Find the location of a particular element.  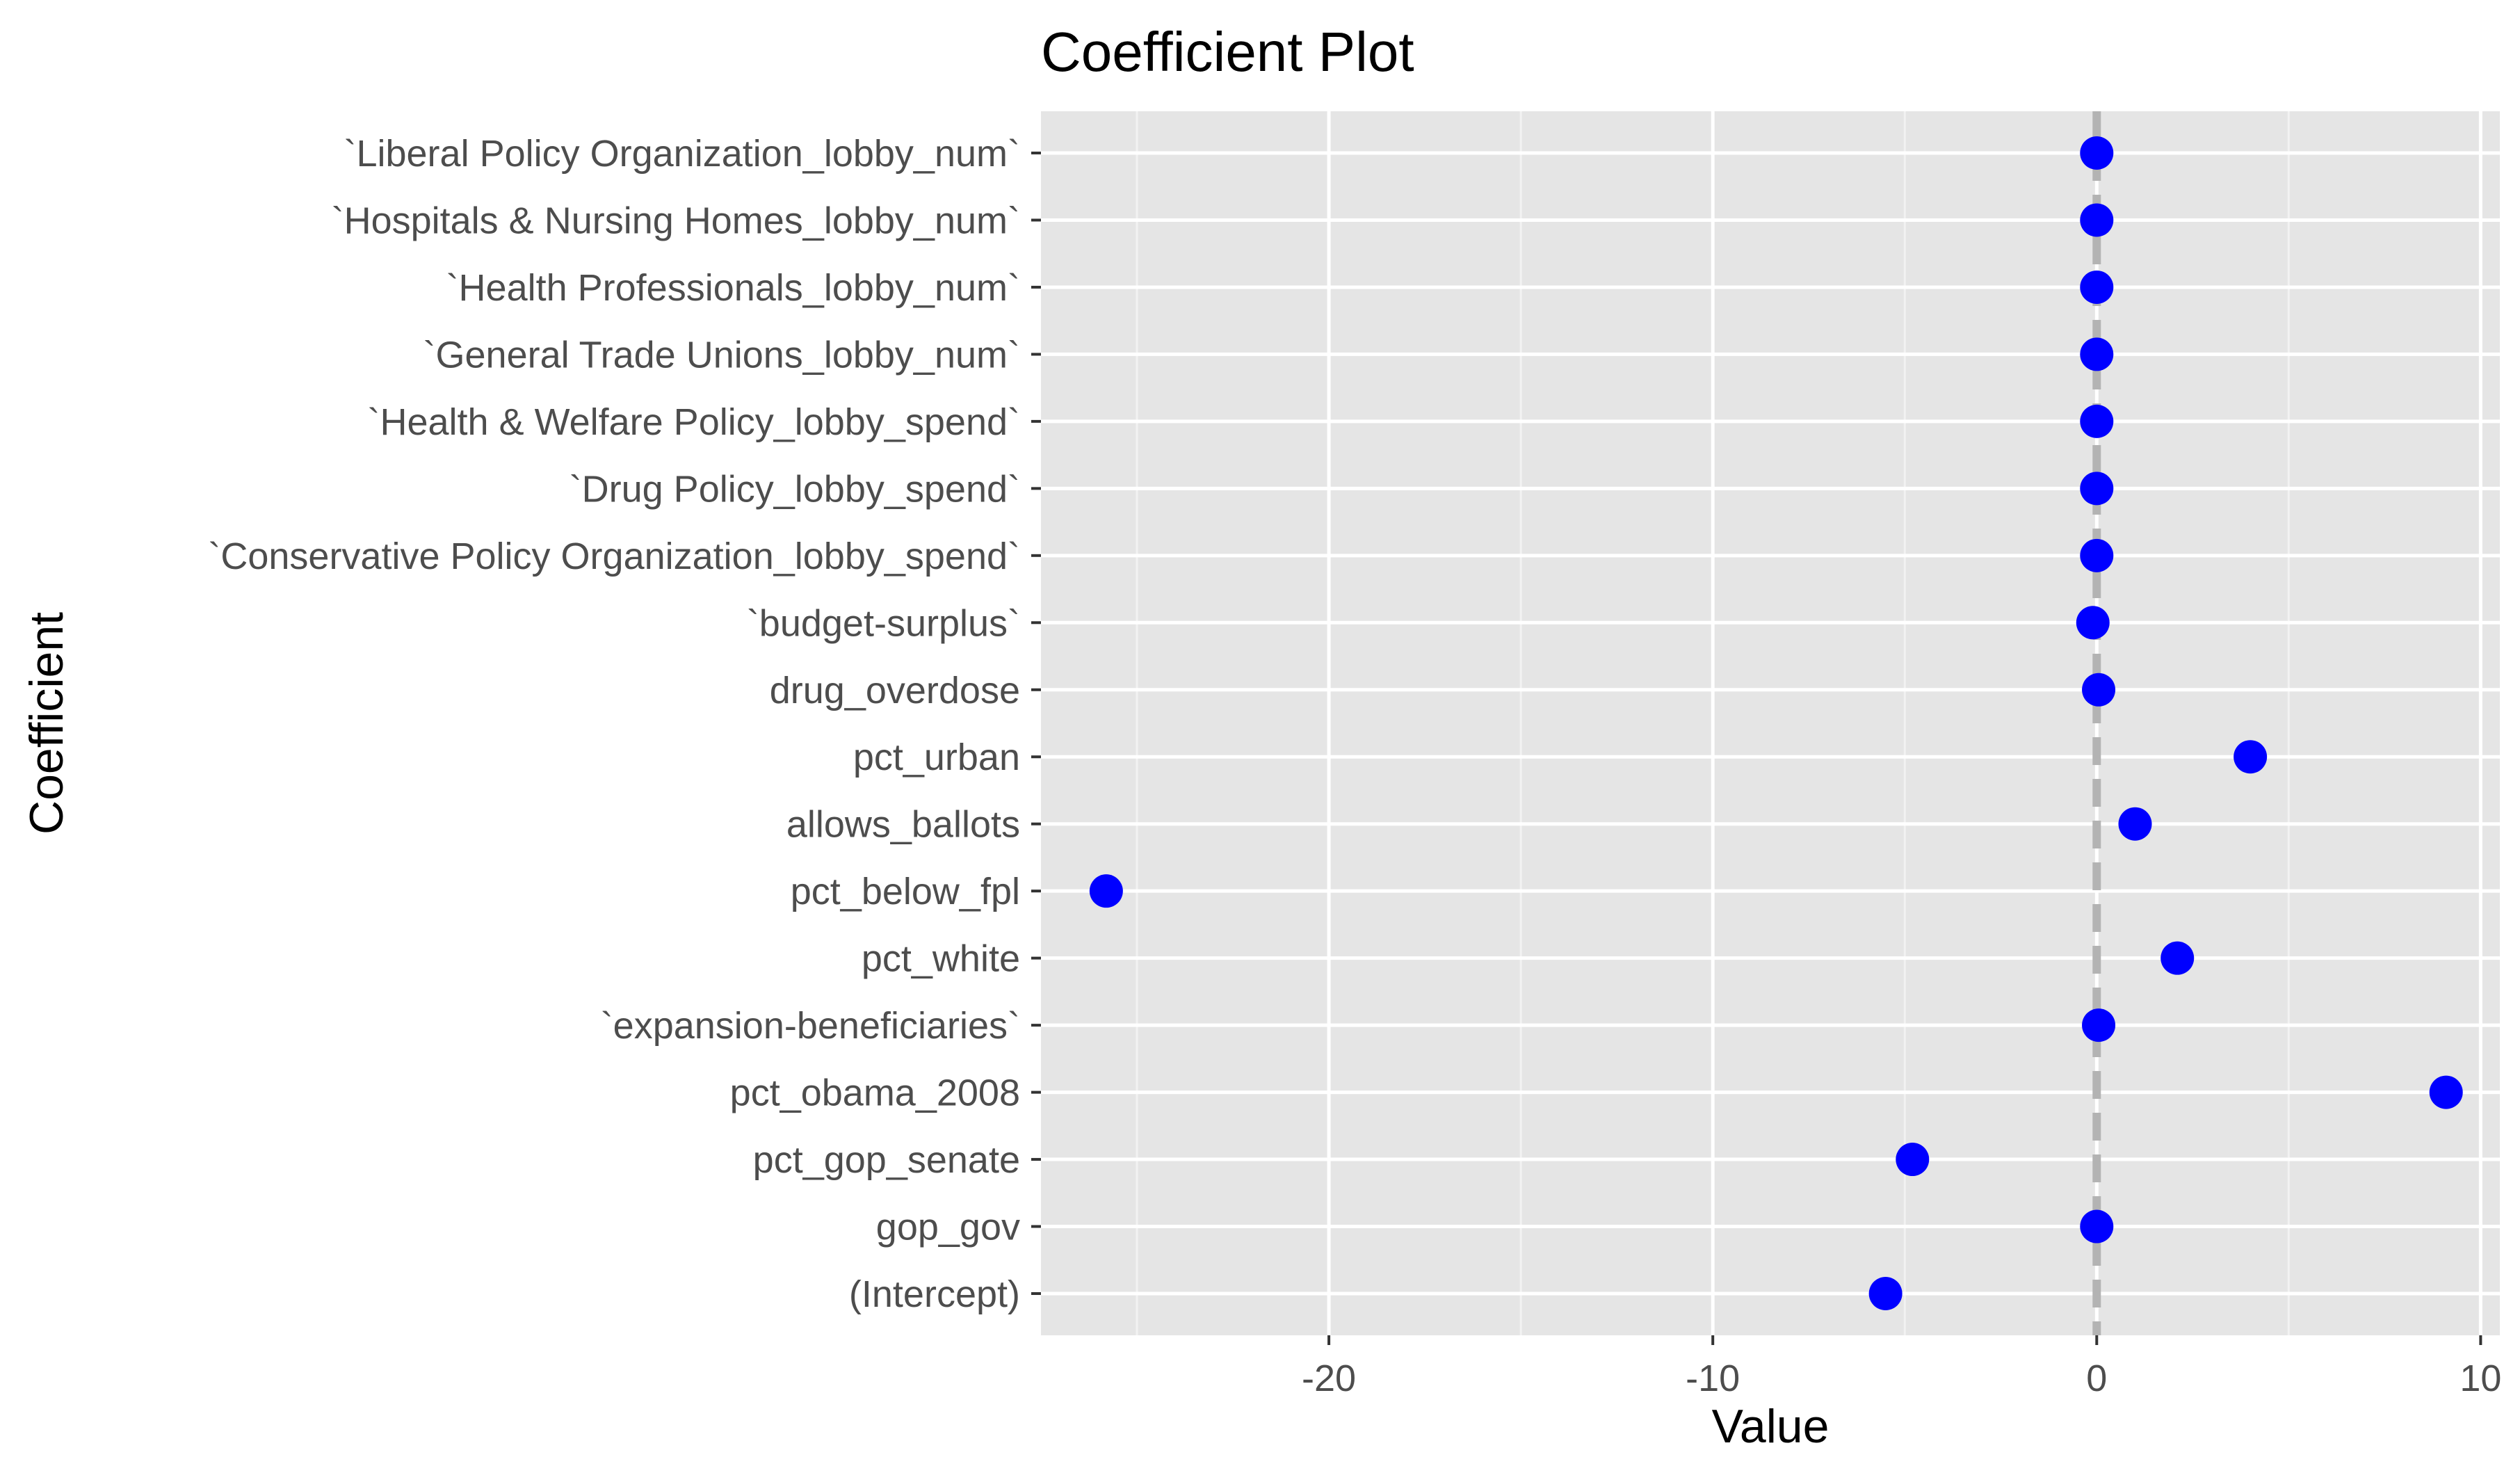

x-tick-label: 0 is located at coordinates (2096, 1378).